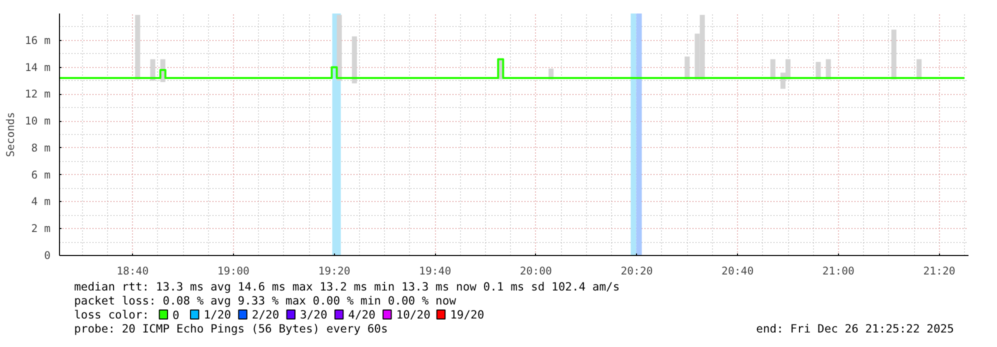  Describe the element at coordinates (176, 315) in the screenshot. I see `legend-label: 0` at that location.